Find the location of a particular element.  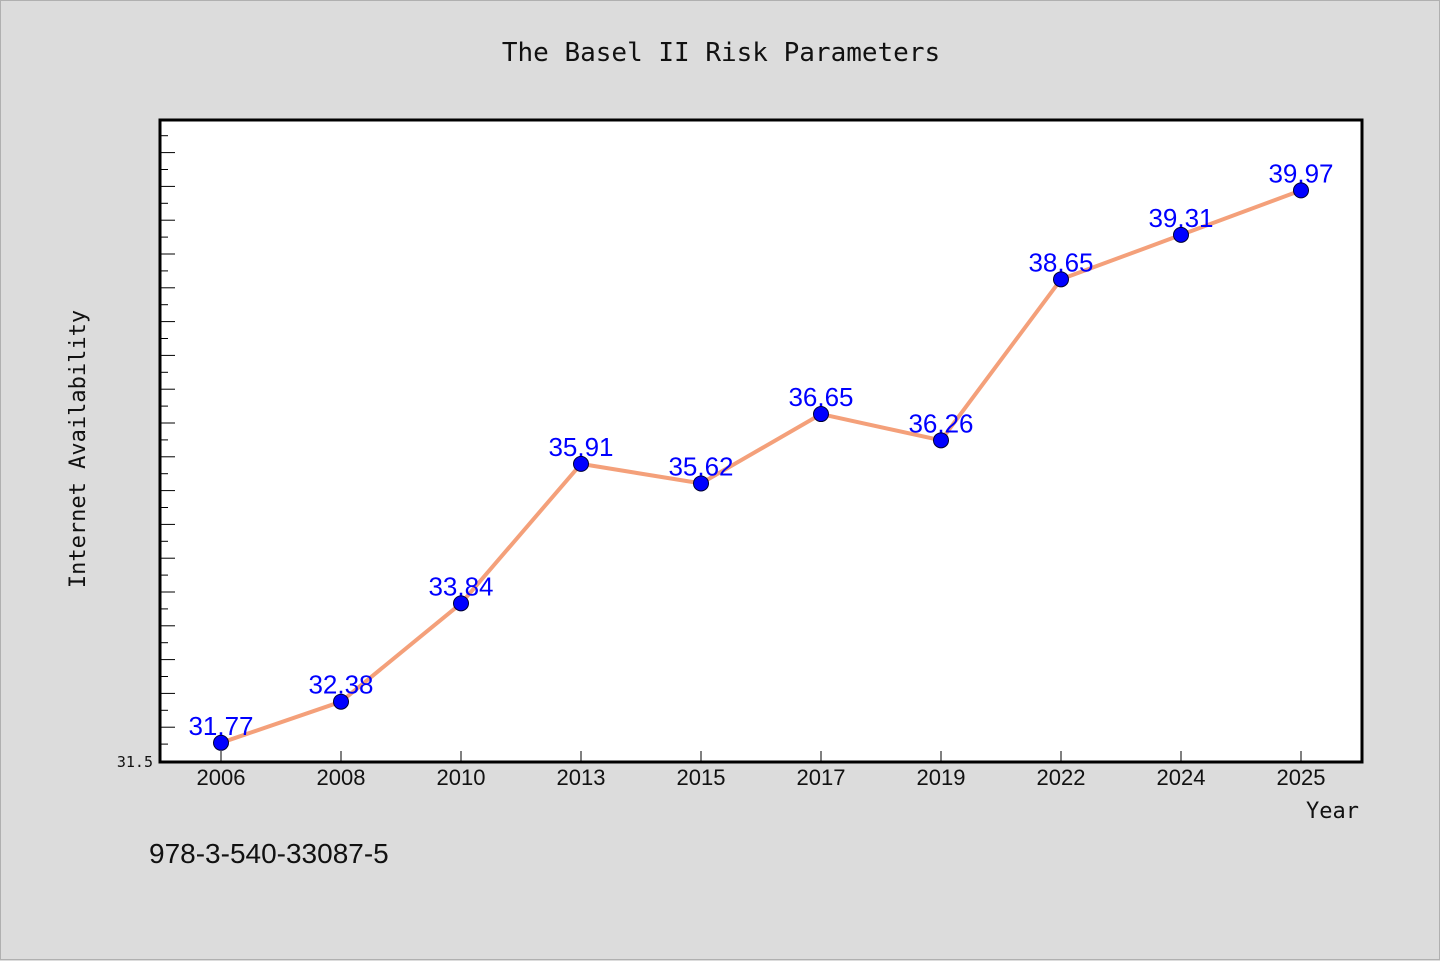

x-tick-label: 2008 is located at coordinates (341, 777).